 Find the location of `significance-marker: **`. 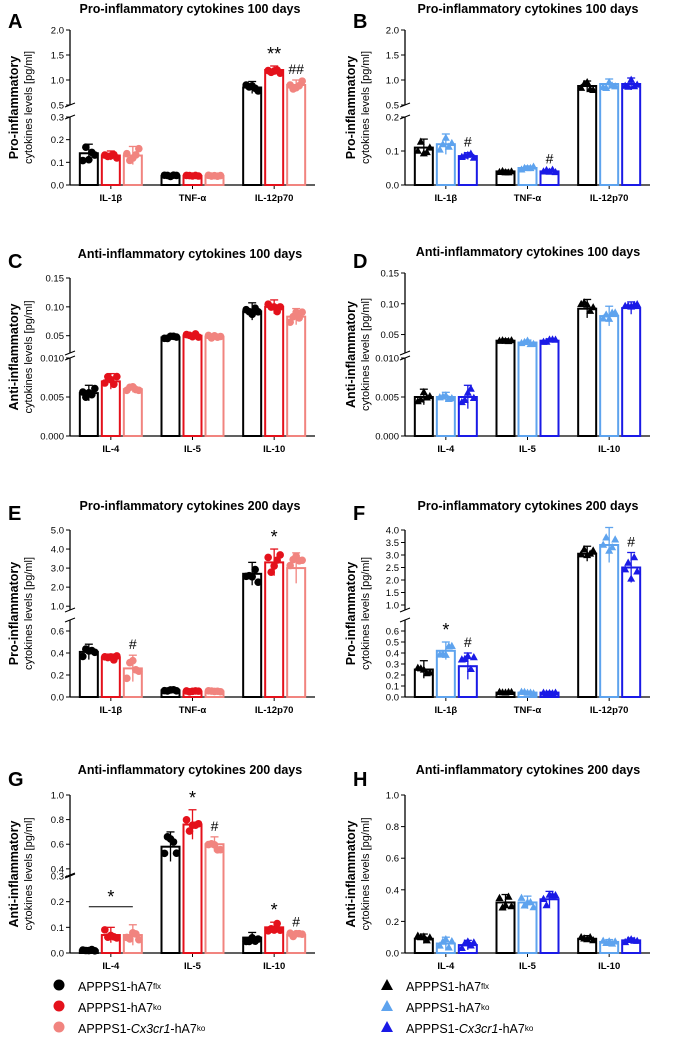

significance-marker: ** is located at coordinates (274, 54).